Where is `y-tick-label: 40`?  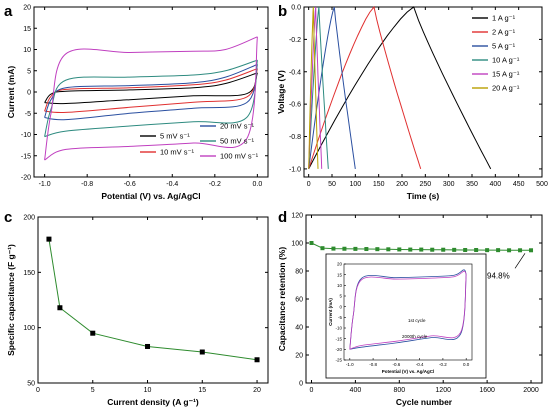 y-tick-label: 40 is located at coordinates (299, 328).